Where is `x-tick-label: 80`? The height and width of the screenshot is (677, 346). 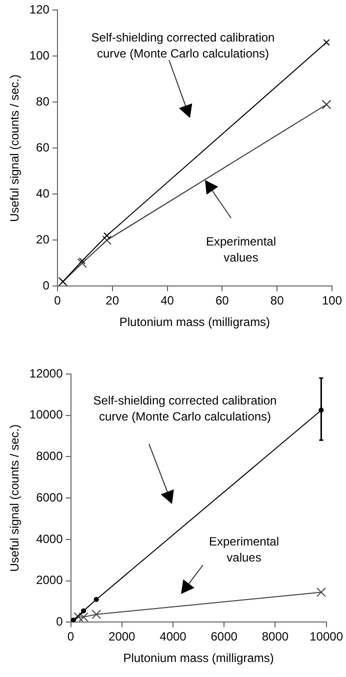
x-tick-label: 80 is located at coordinates (277, 301).